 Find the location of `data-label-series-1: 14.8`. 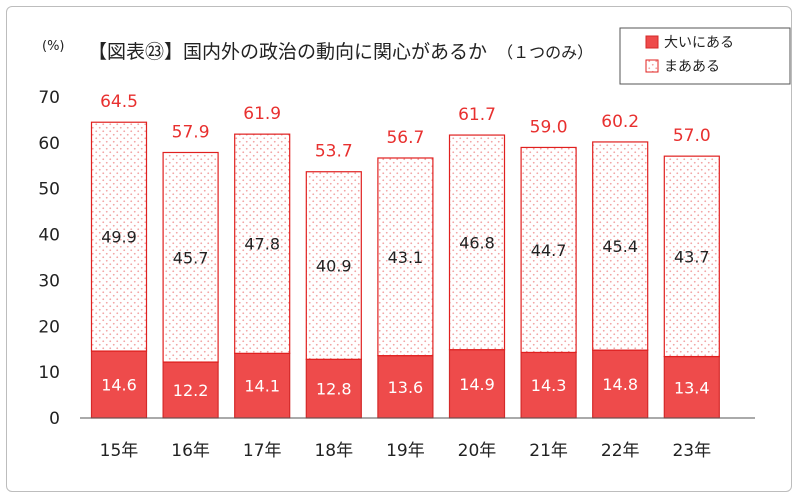

data-label-series-1: 14.8 is located at coordinates (620, 384).